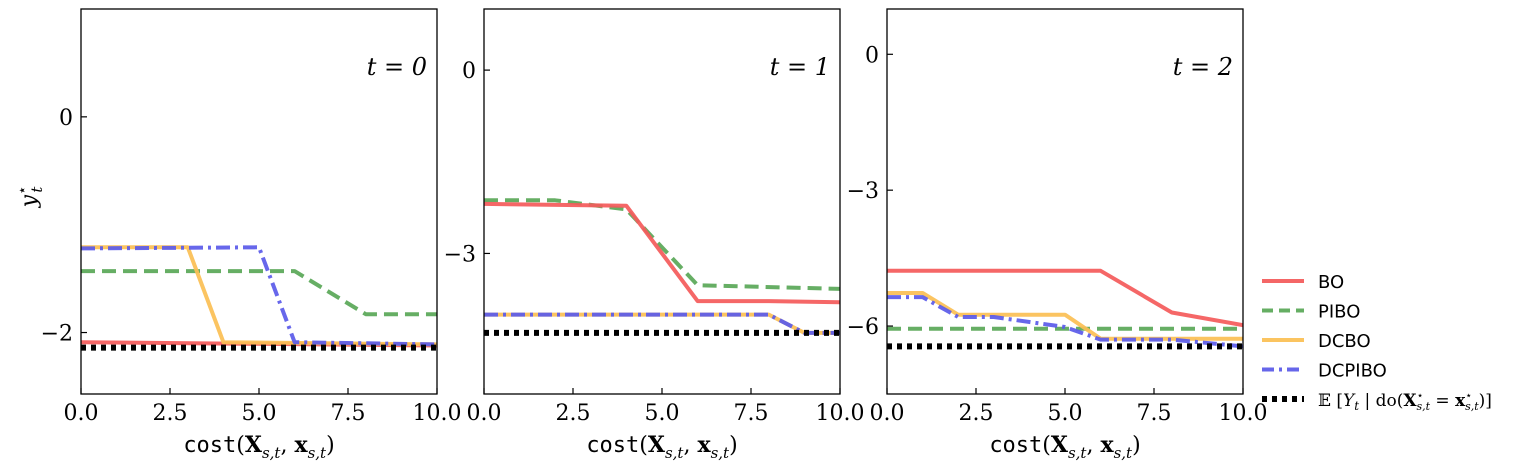 Image resolution: width=1535 pixels, height=468 pixels. I want to click on legend-item-dcpibo: DCPIBO, so click(1324, 371).